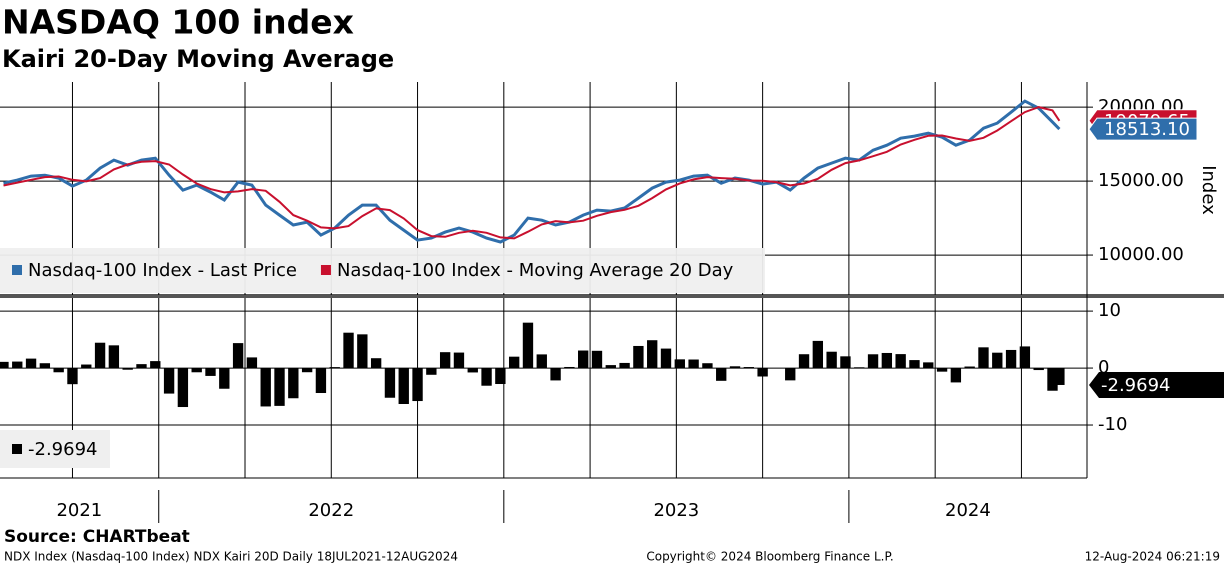  I want to click on x-tick-label: 2023, so click(676, 510).